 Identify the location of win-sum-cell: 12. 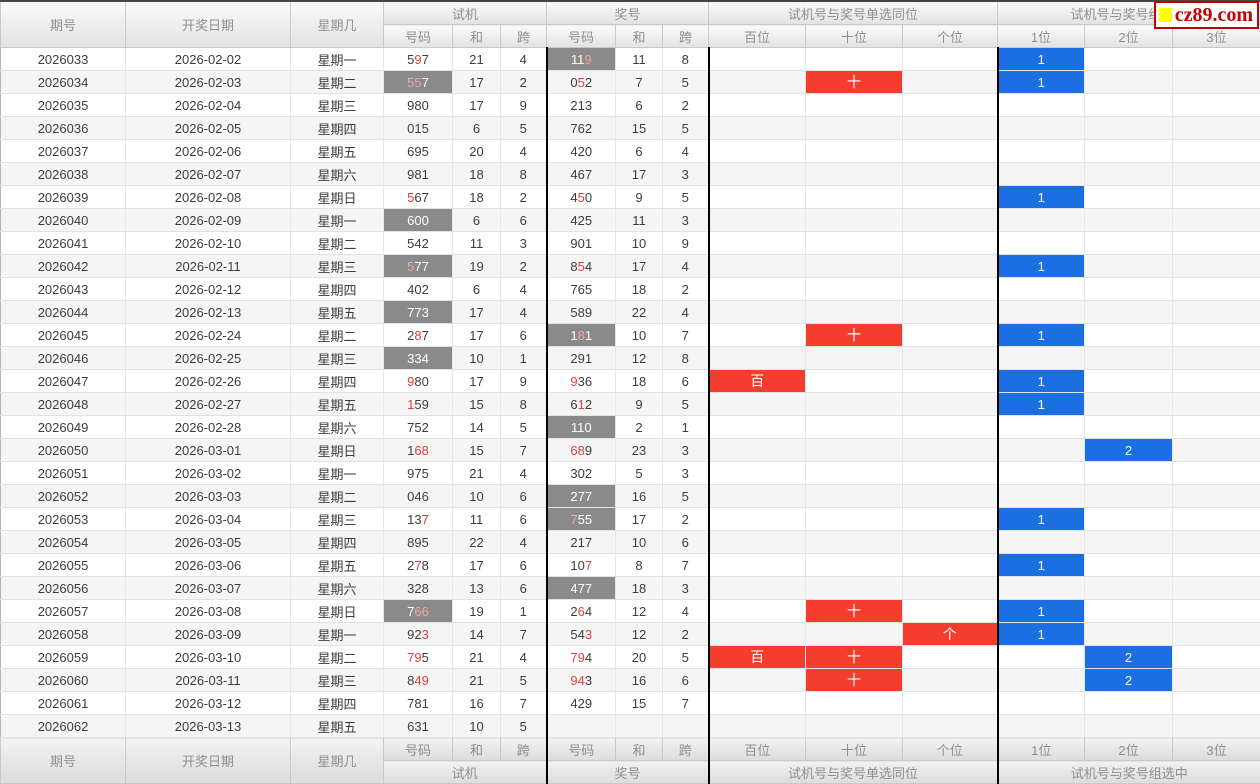
(639, 634).